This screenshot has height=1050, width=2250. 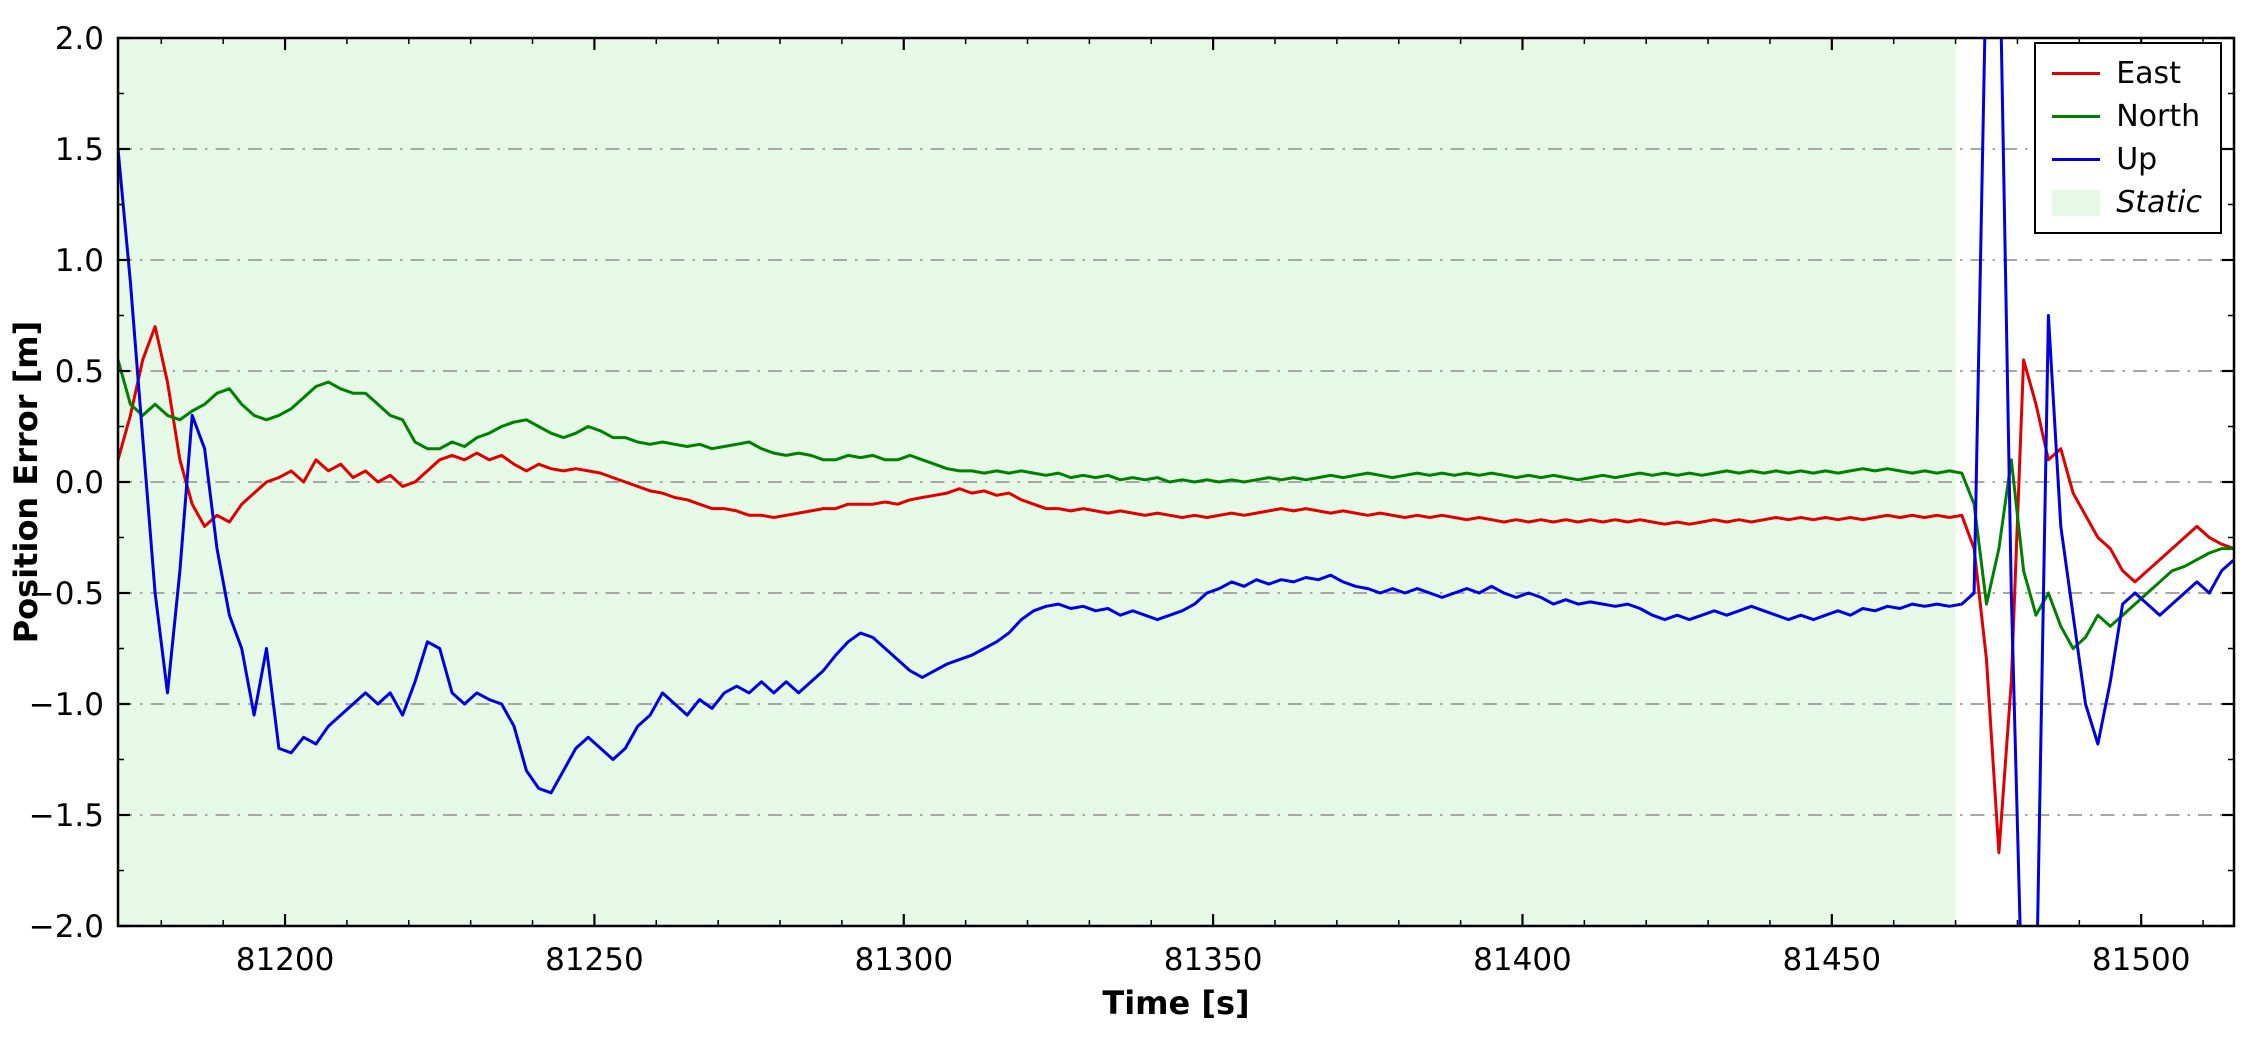 What do you see at coordinates (594, 960) in the screenshot?
I see `x-tick-label: 81250` at bounding box center [594, 960].